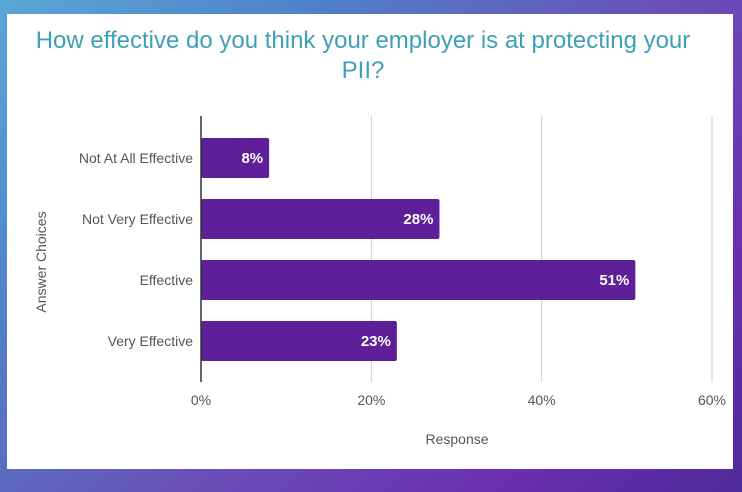 The image size is (742, 492). What do you see at coordinates (542, 400) in the screenshot?
I see `x-tick-label: 40%` at bounding box center [542, 400].